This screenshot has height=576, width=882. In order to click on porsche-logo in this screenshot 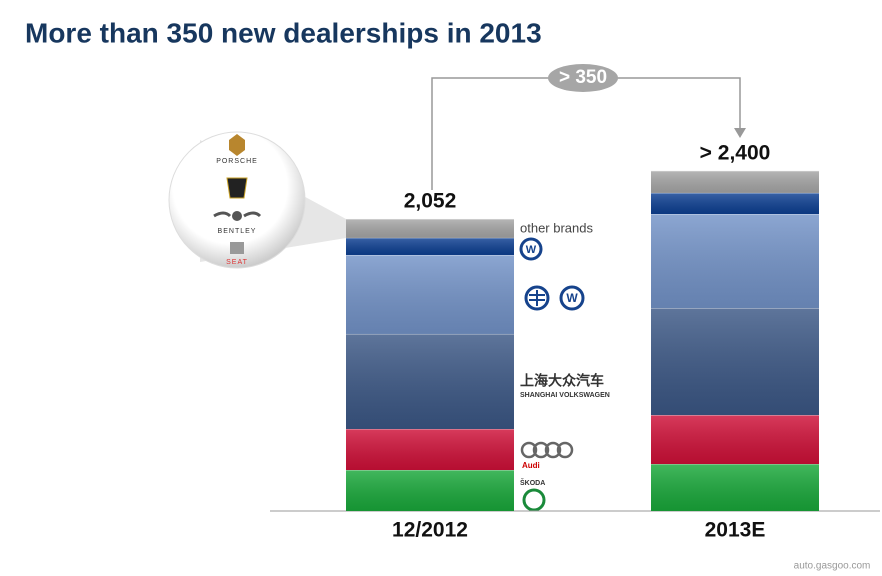, I will do `click(237, 145)`.